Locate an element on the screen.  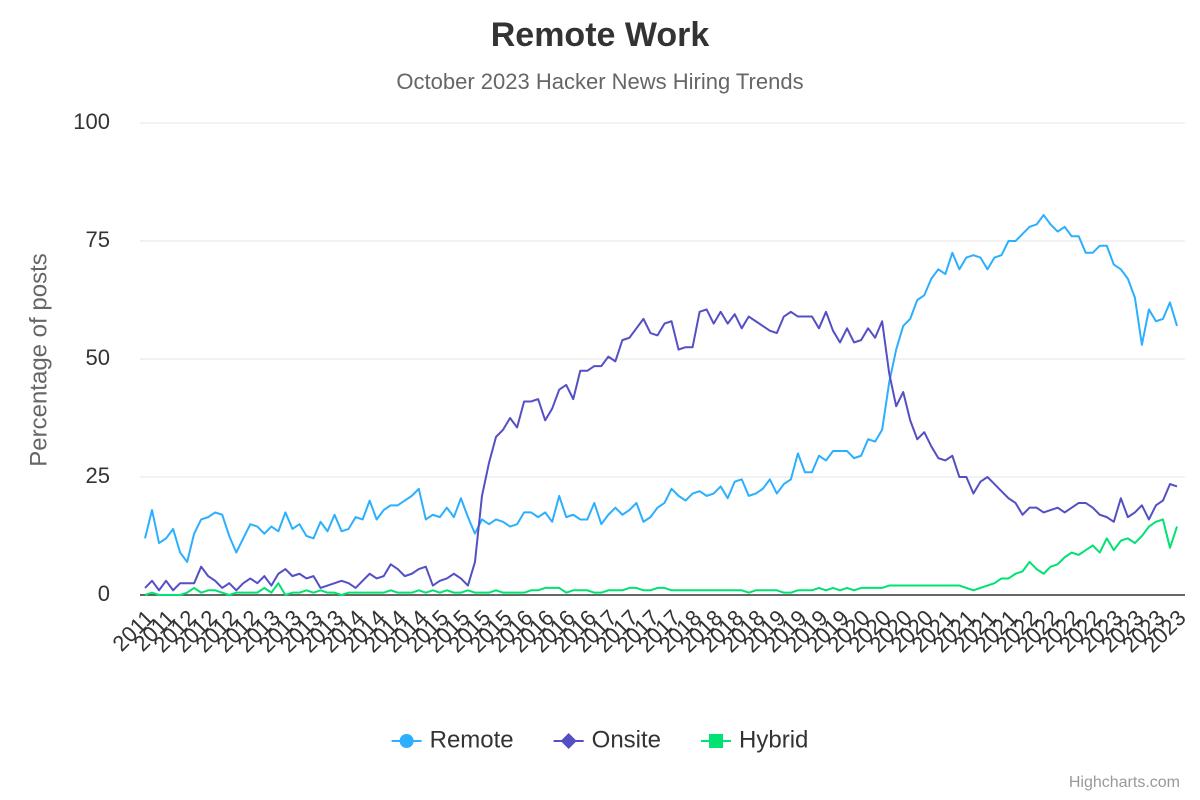
chart-title: Remote Work is located at coordinates (600, 35).